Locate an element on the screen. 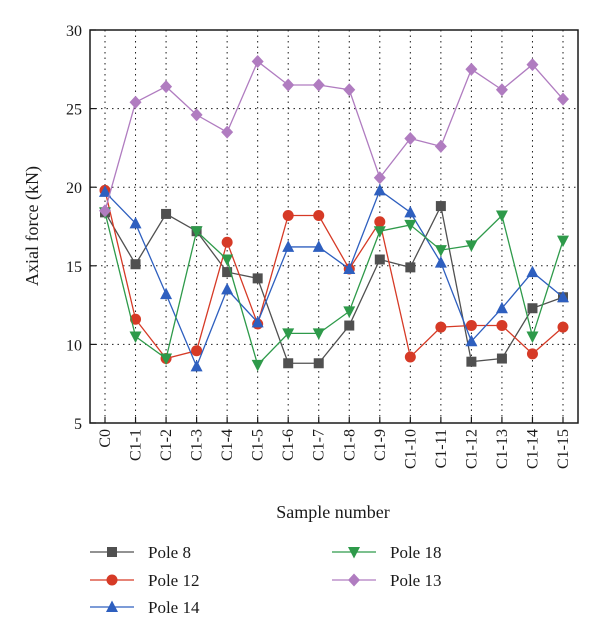 The width and height of the screenshot is (600, 635). x-tick-label: C0 is located at coordinates (105, 438).